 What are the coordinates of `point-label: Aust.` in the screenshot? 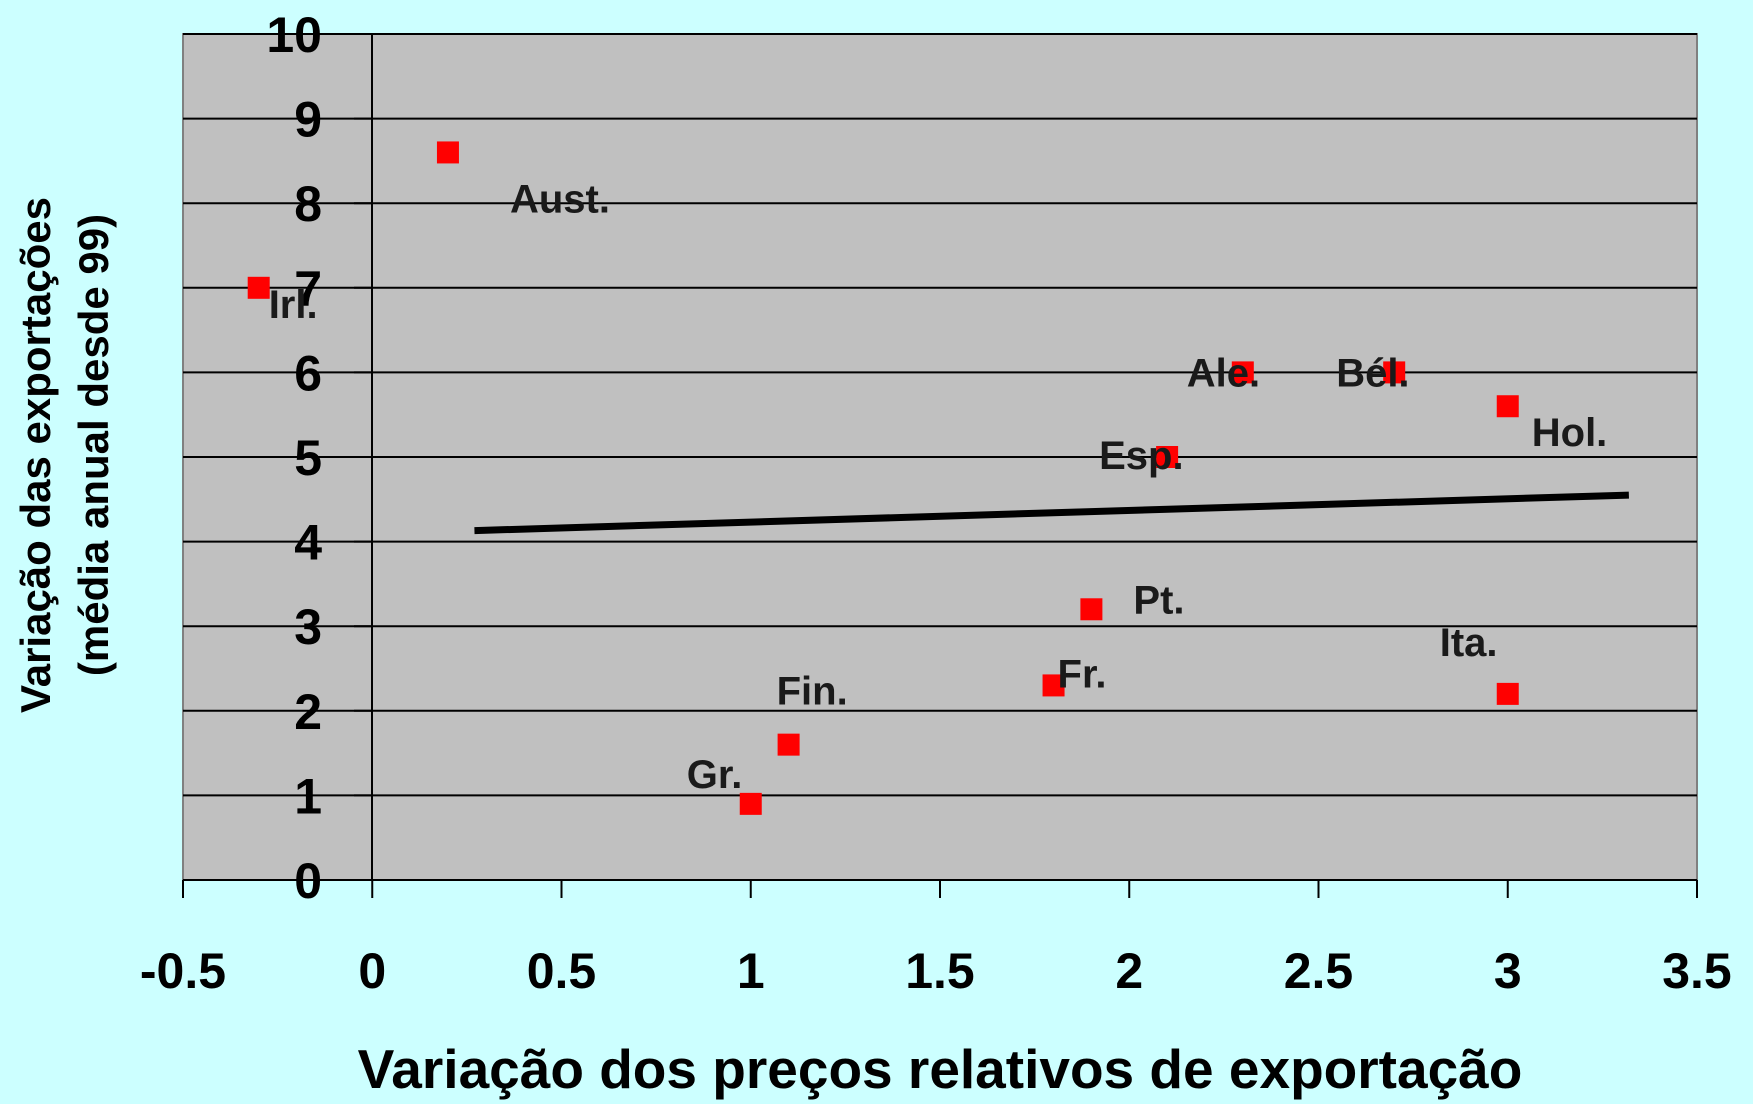 It's located at (560, 199).